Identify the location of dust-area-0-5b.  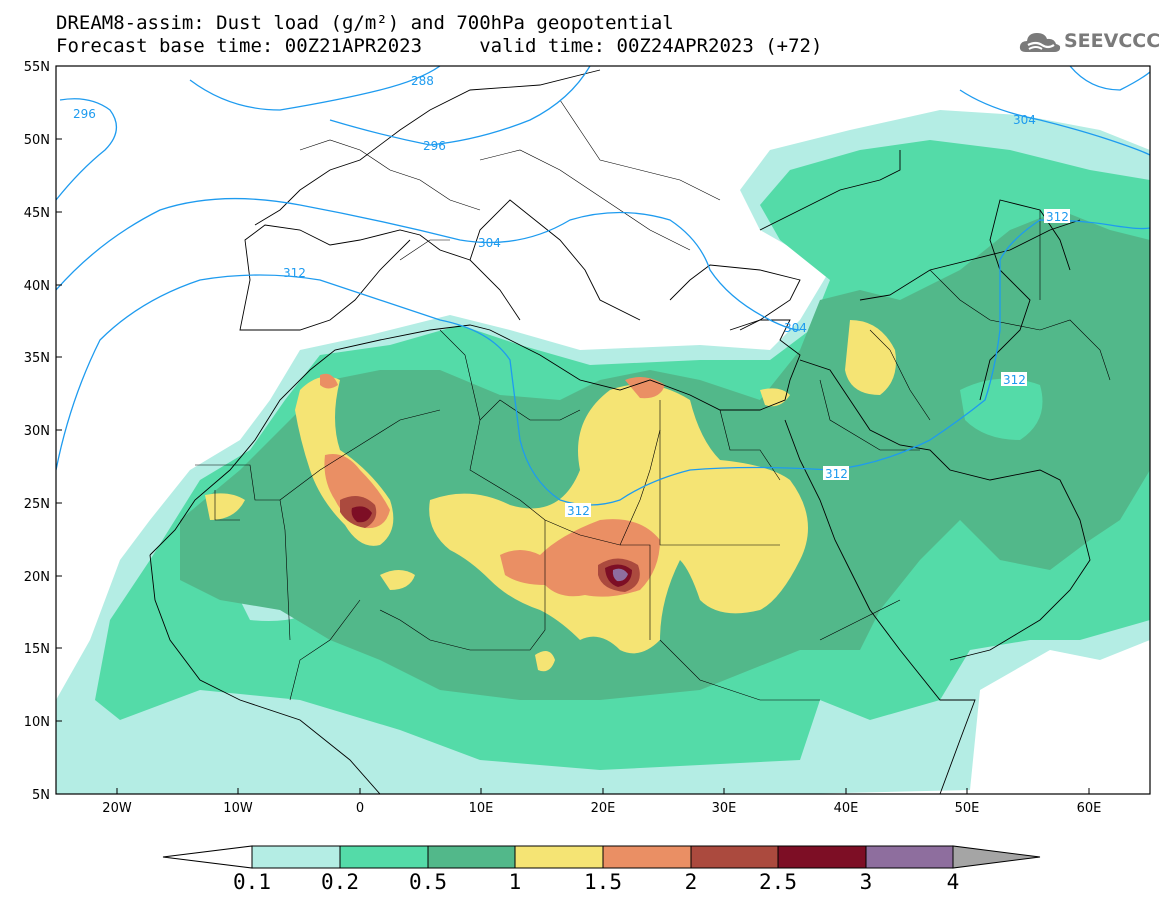
(1001, 409).